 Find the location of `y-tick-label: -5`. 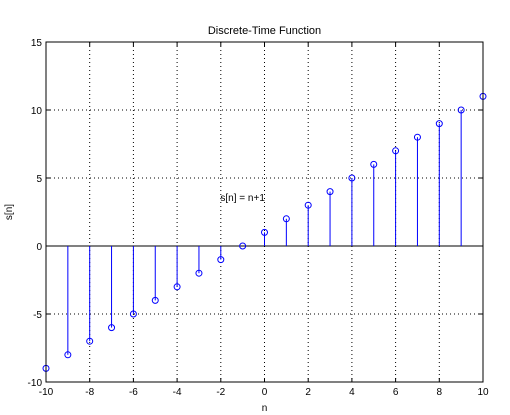

y-tick-label: -5 is located at coordinates (37, 315).